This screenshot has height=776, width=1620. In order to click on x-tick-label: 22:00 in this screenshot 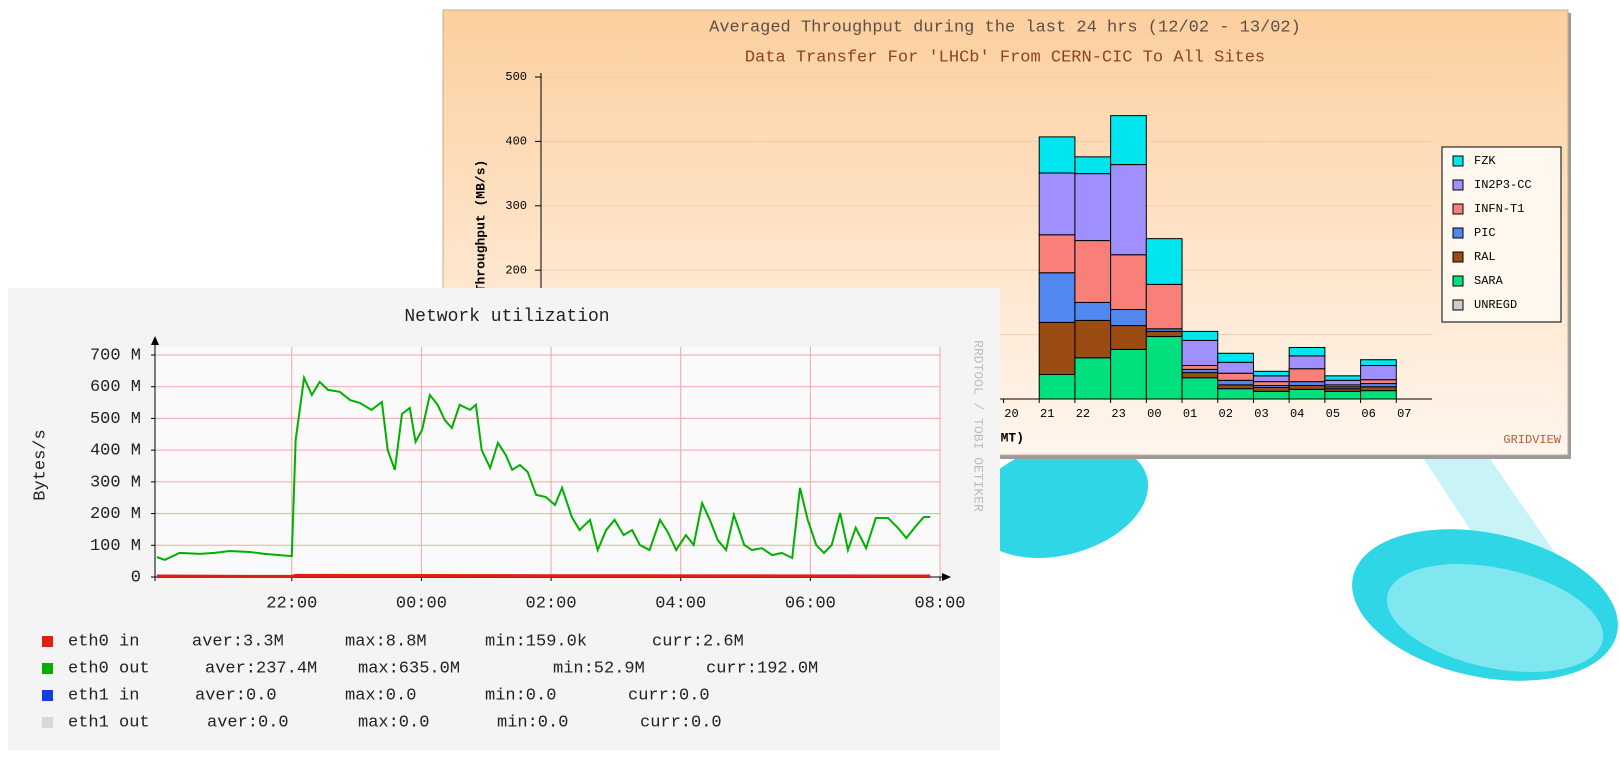, I will do `click(291, 603)`.